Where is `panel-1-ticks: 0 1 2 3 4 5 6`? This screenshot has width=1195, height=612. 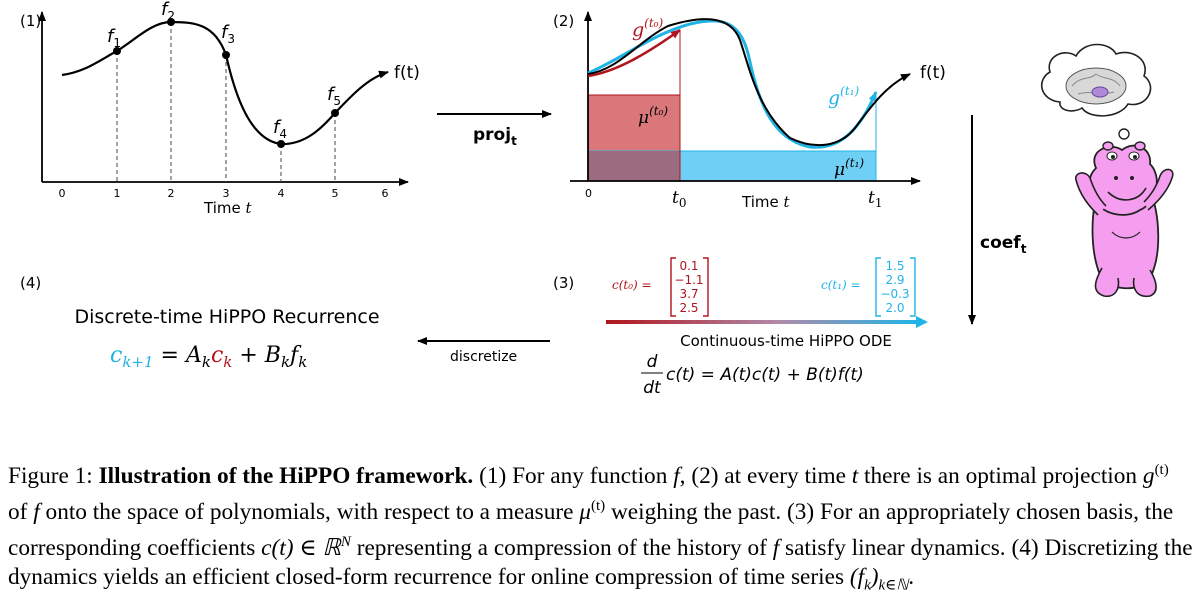
panel-1-ticks: 0 1 2 3 4 5 6 is located at coordinates (224, 193).